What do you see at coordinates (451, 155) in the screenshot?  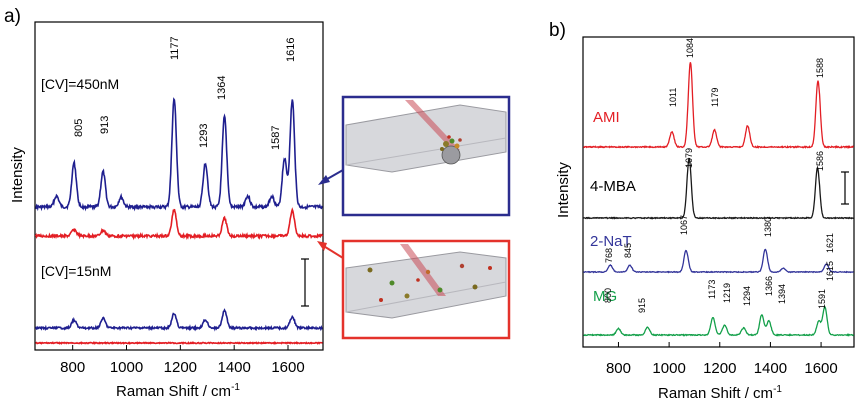 I see `inset-blue-bead` at bounding box center [451, 155].